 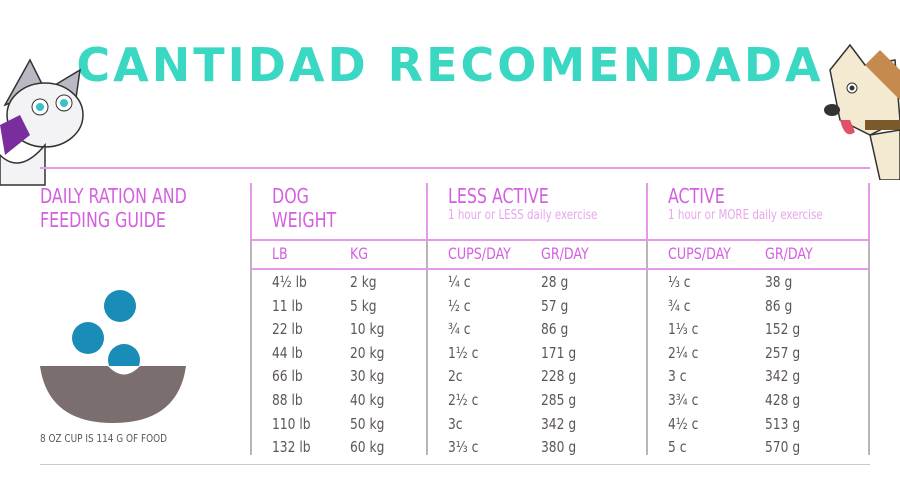 What do you see at coordinates (555, 305) in the screenshot?
I see `table-cell: 57 g` at bounding box center [555, 305].